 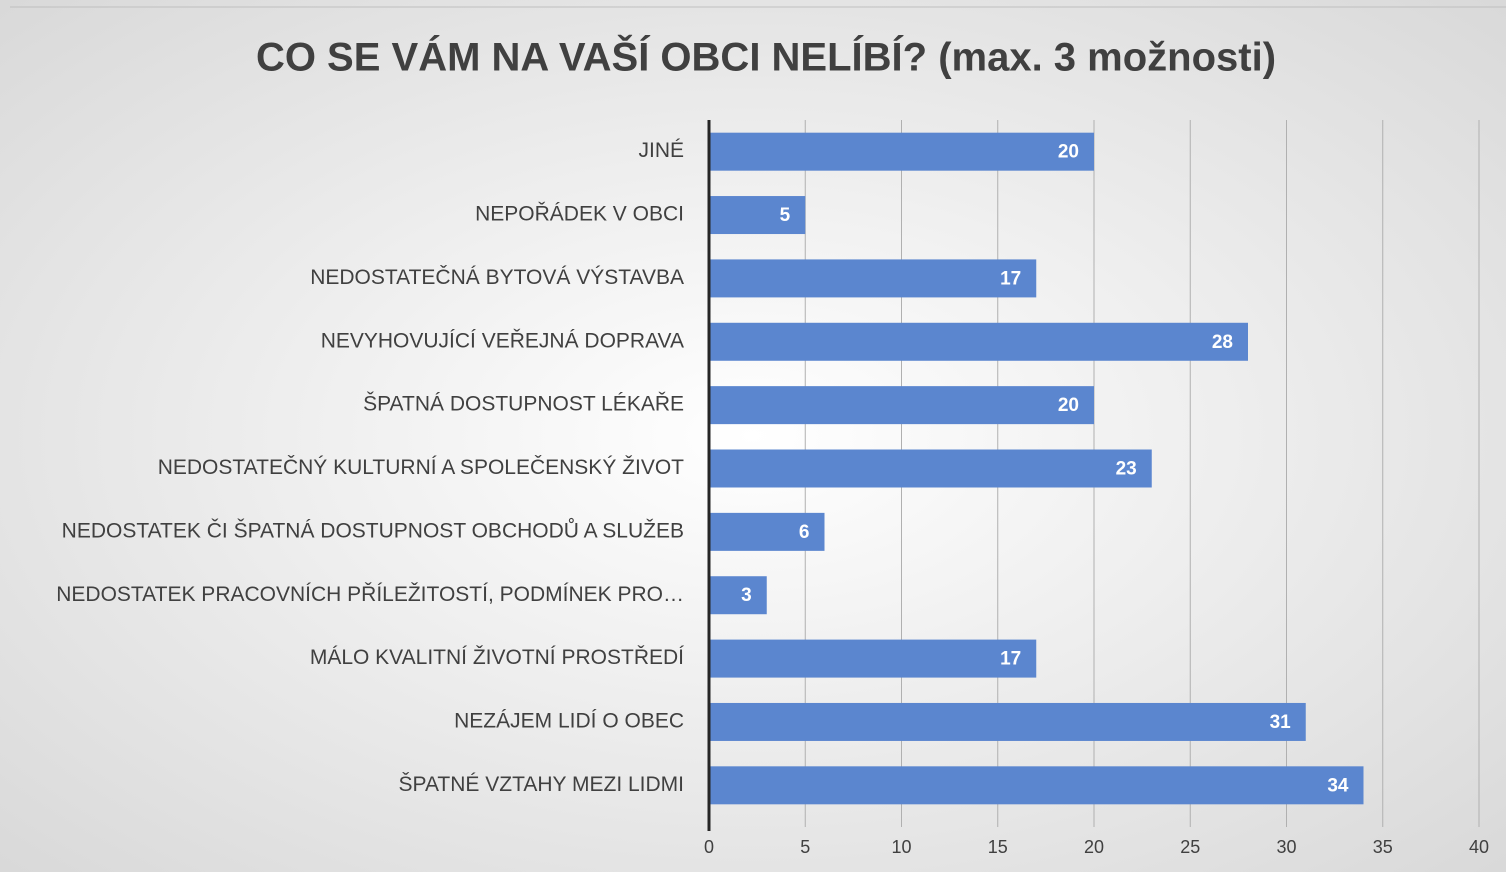 What do you see at coordinates (1286, 847) in the screenshot?
I see `x-tick-label: 30` at bounding box center [1286, 847].